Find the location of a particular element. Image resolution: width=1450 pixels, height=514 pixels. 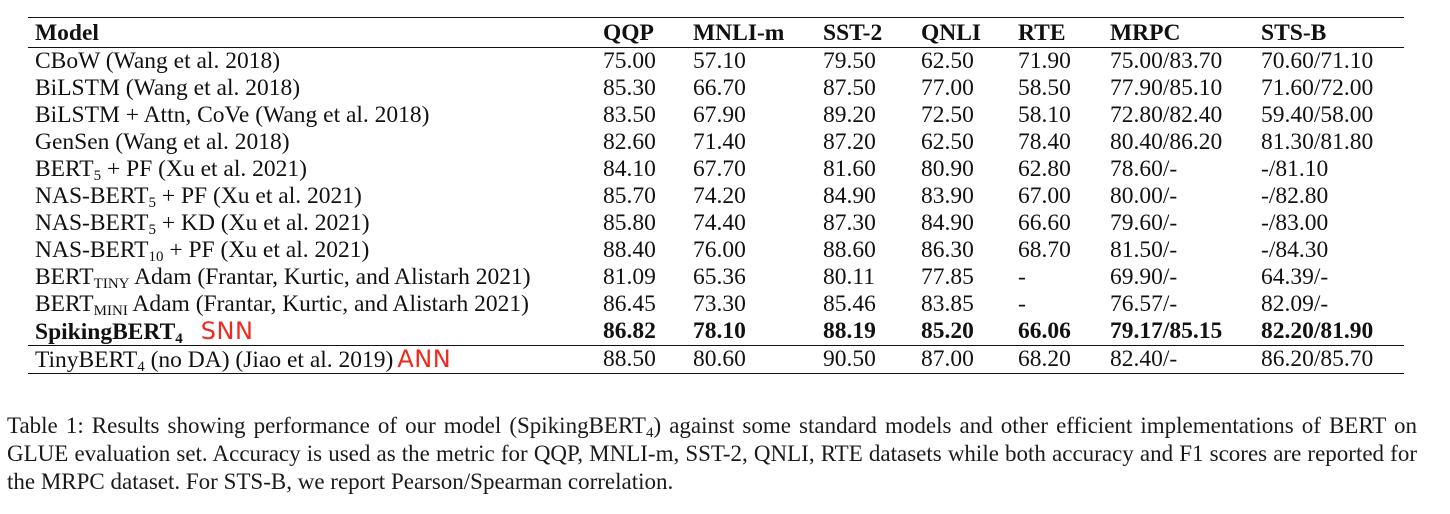

model-name: SpikingBERT4 SNN is located at coordinates (144, 332).